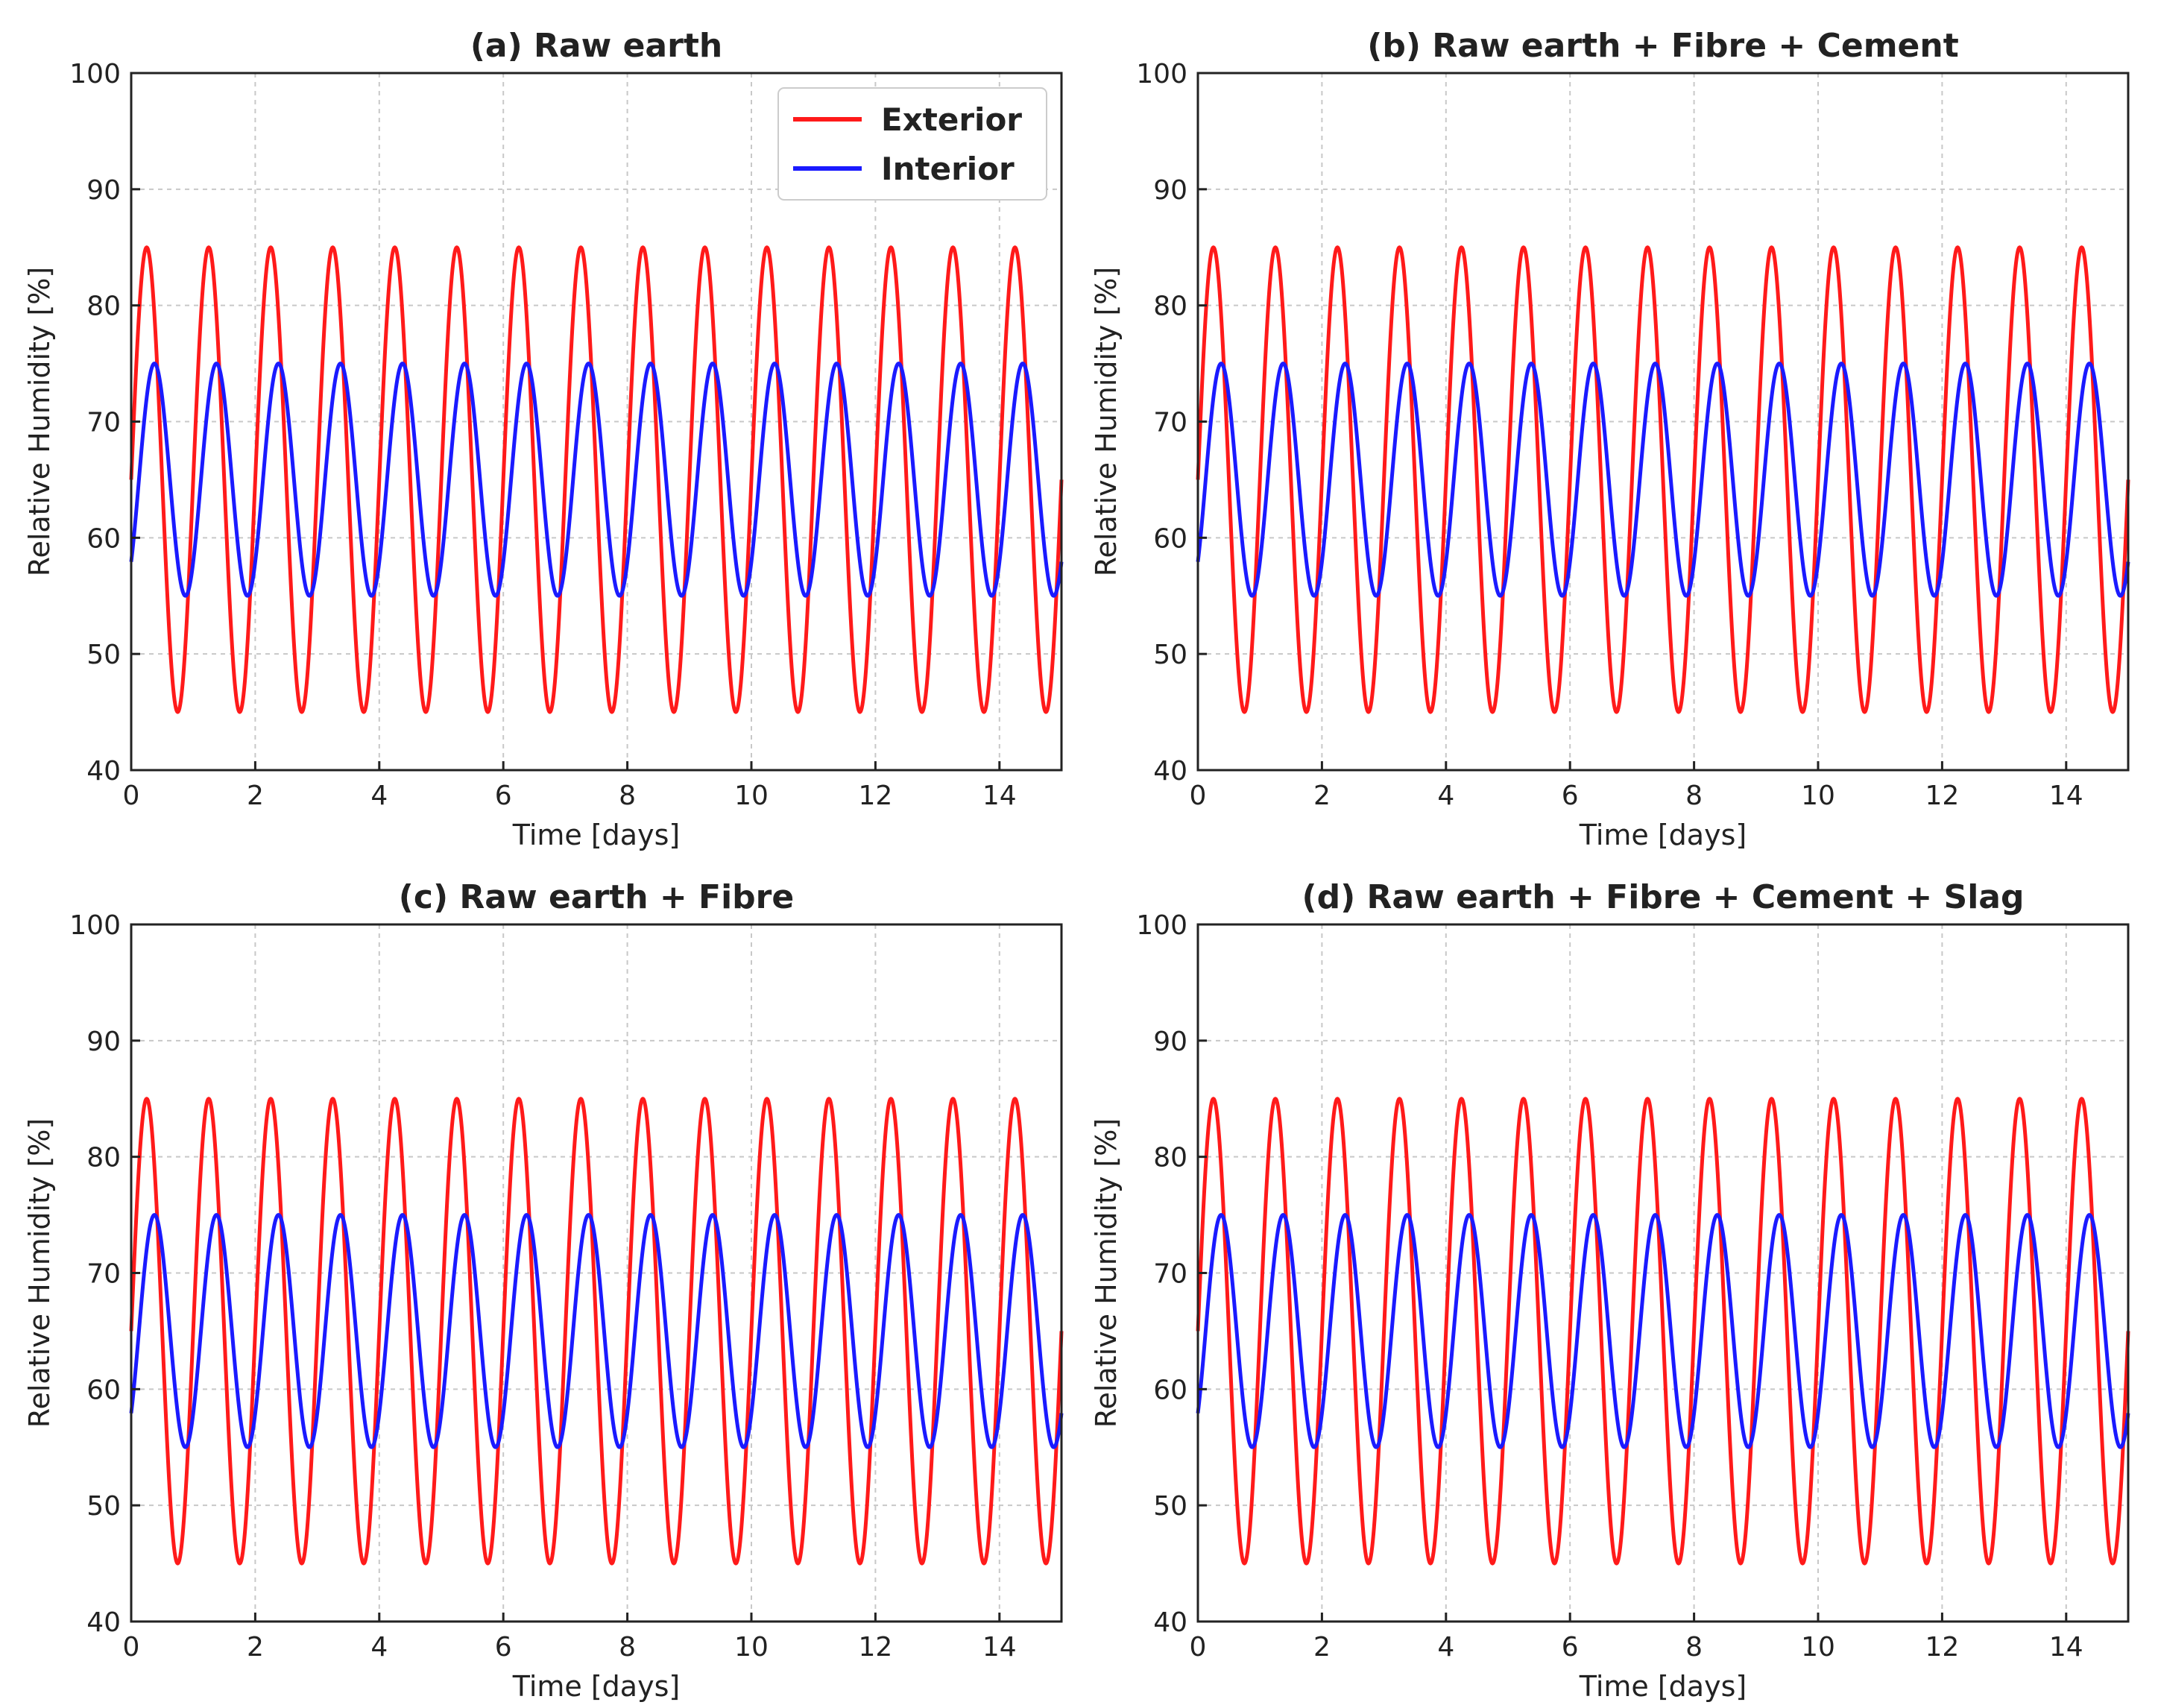  I want to click on chart-title: (a) Raw earth, so click(596, 46).